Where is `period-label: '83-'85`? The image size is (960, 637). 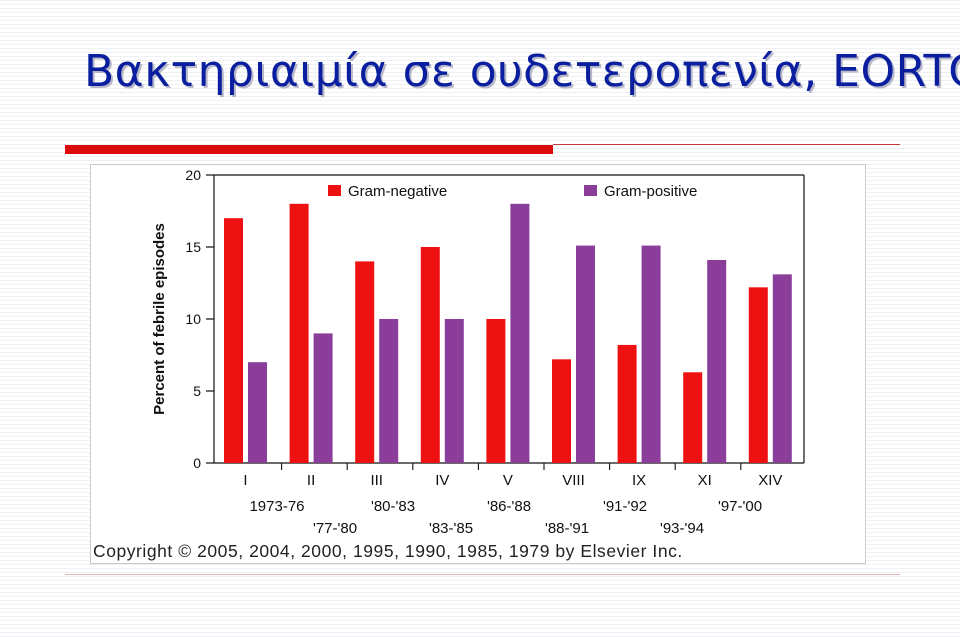
period-label: '83-'85 is located at coordinates (451, 528).